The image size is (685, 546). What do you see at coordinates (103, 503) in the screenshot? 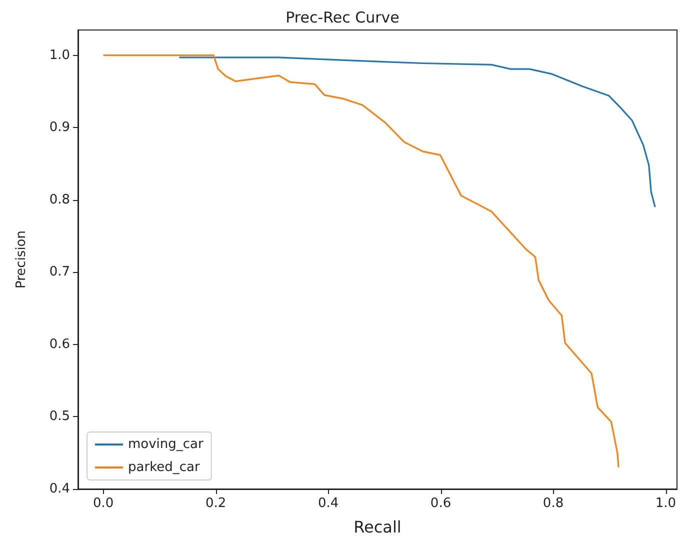
I see `x-tick-label: 0.0` at bounding box center [103, 503].